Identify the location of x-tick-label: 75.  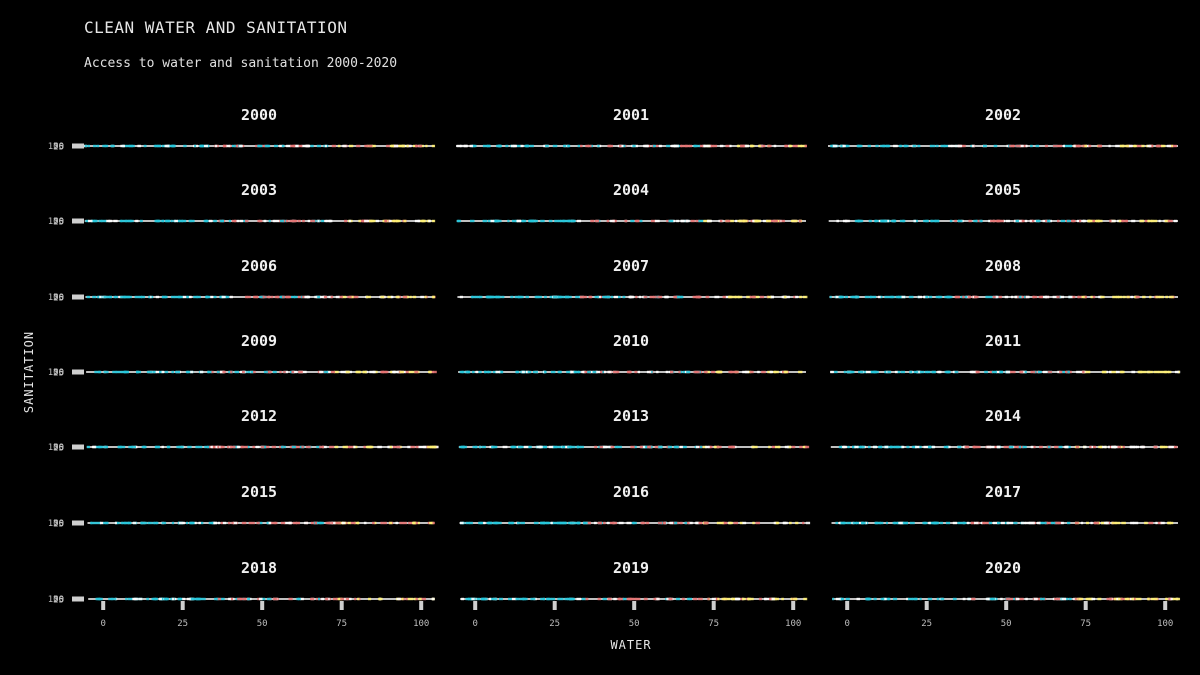
(713, 624).